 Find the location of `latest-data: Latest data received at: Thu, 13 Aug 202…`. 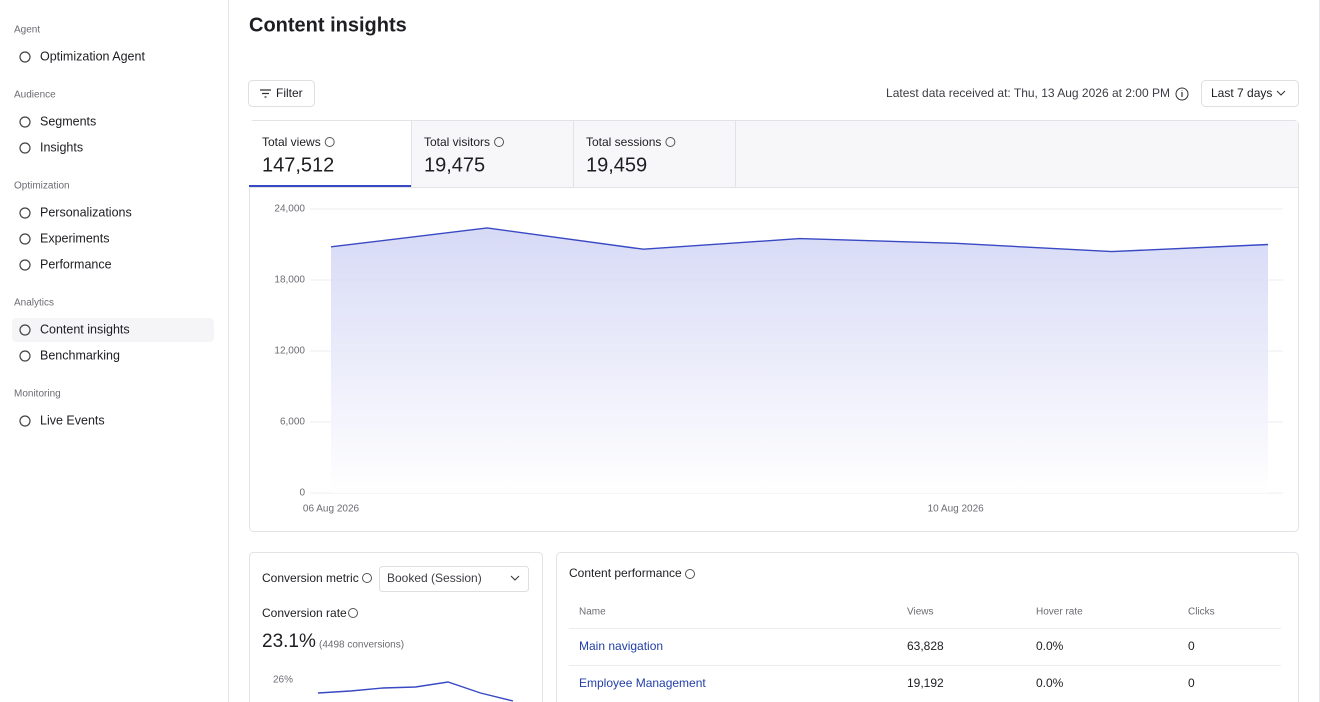

latest-data: Latest data received at: Thu, 13 Aug 202… is located at coordinates (1028, 93).